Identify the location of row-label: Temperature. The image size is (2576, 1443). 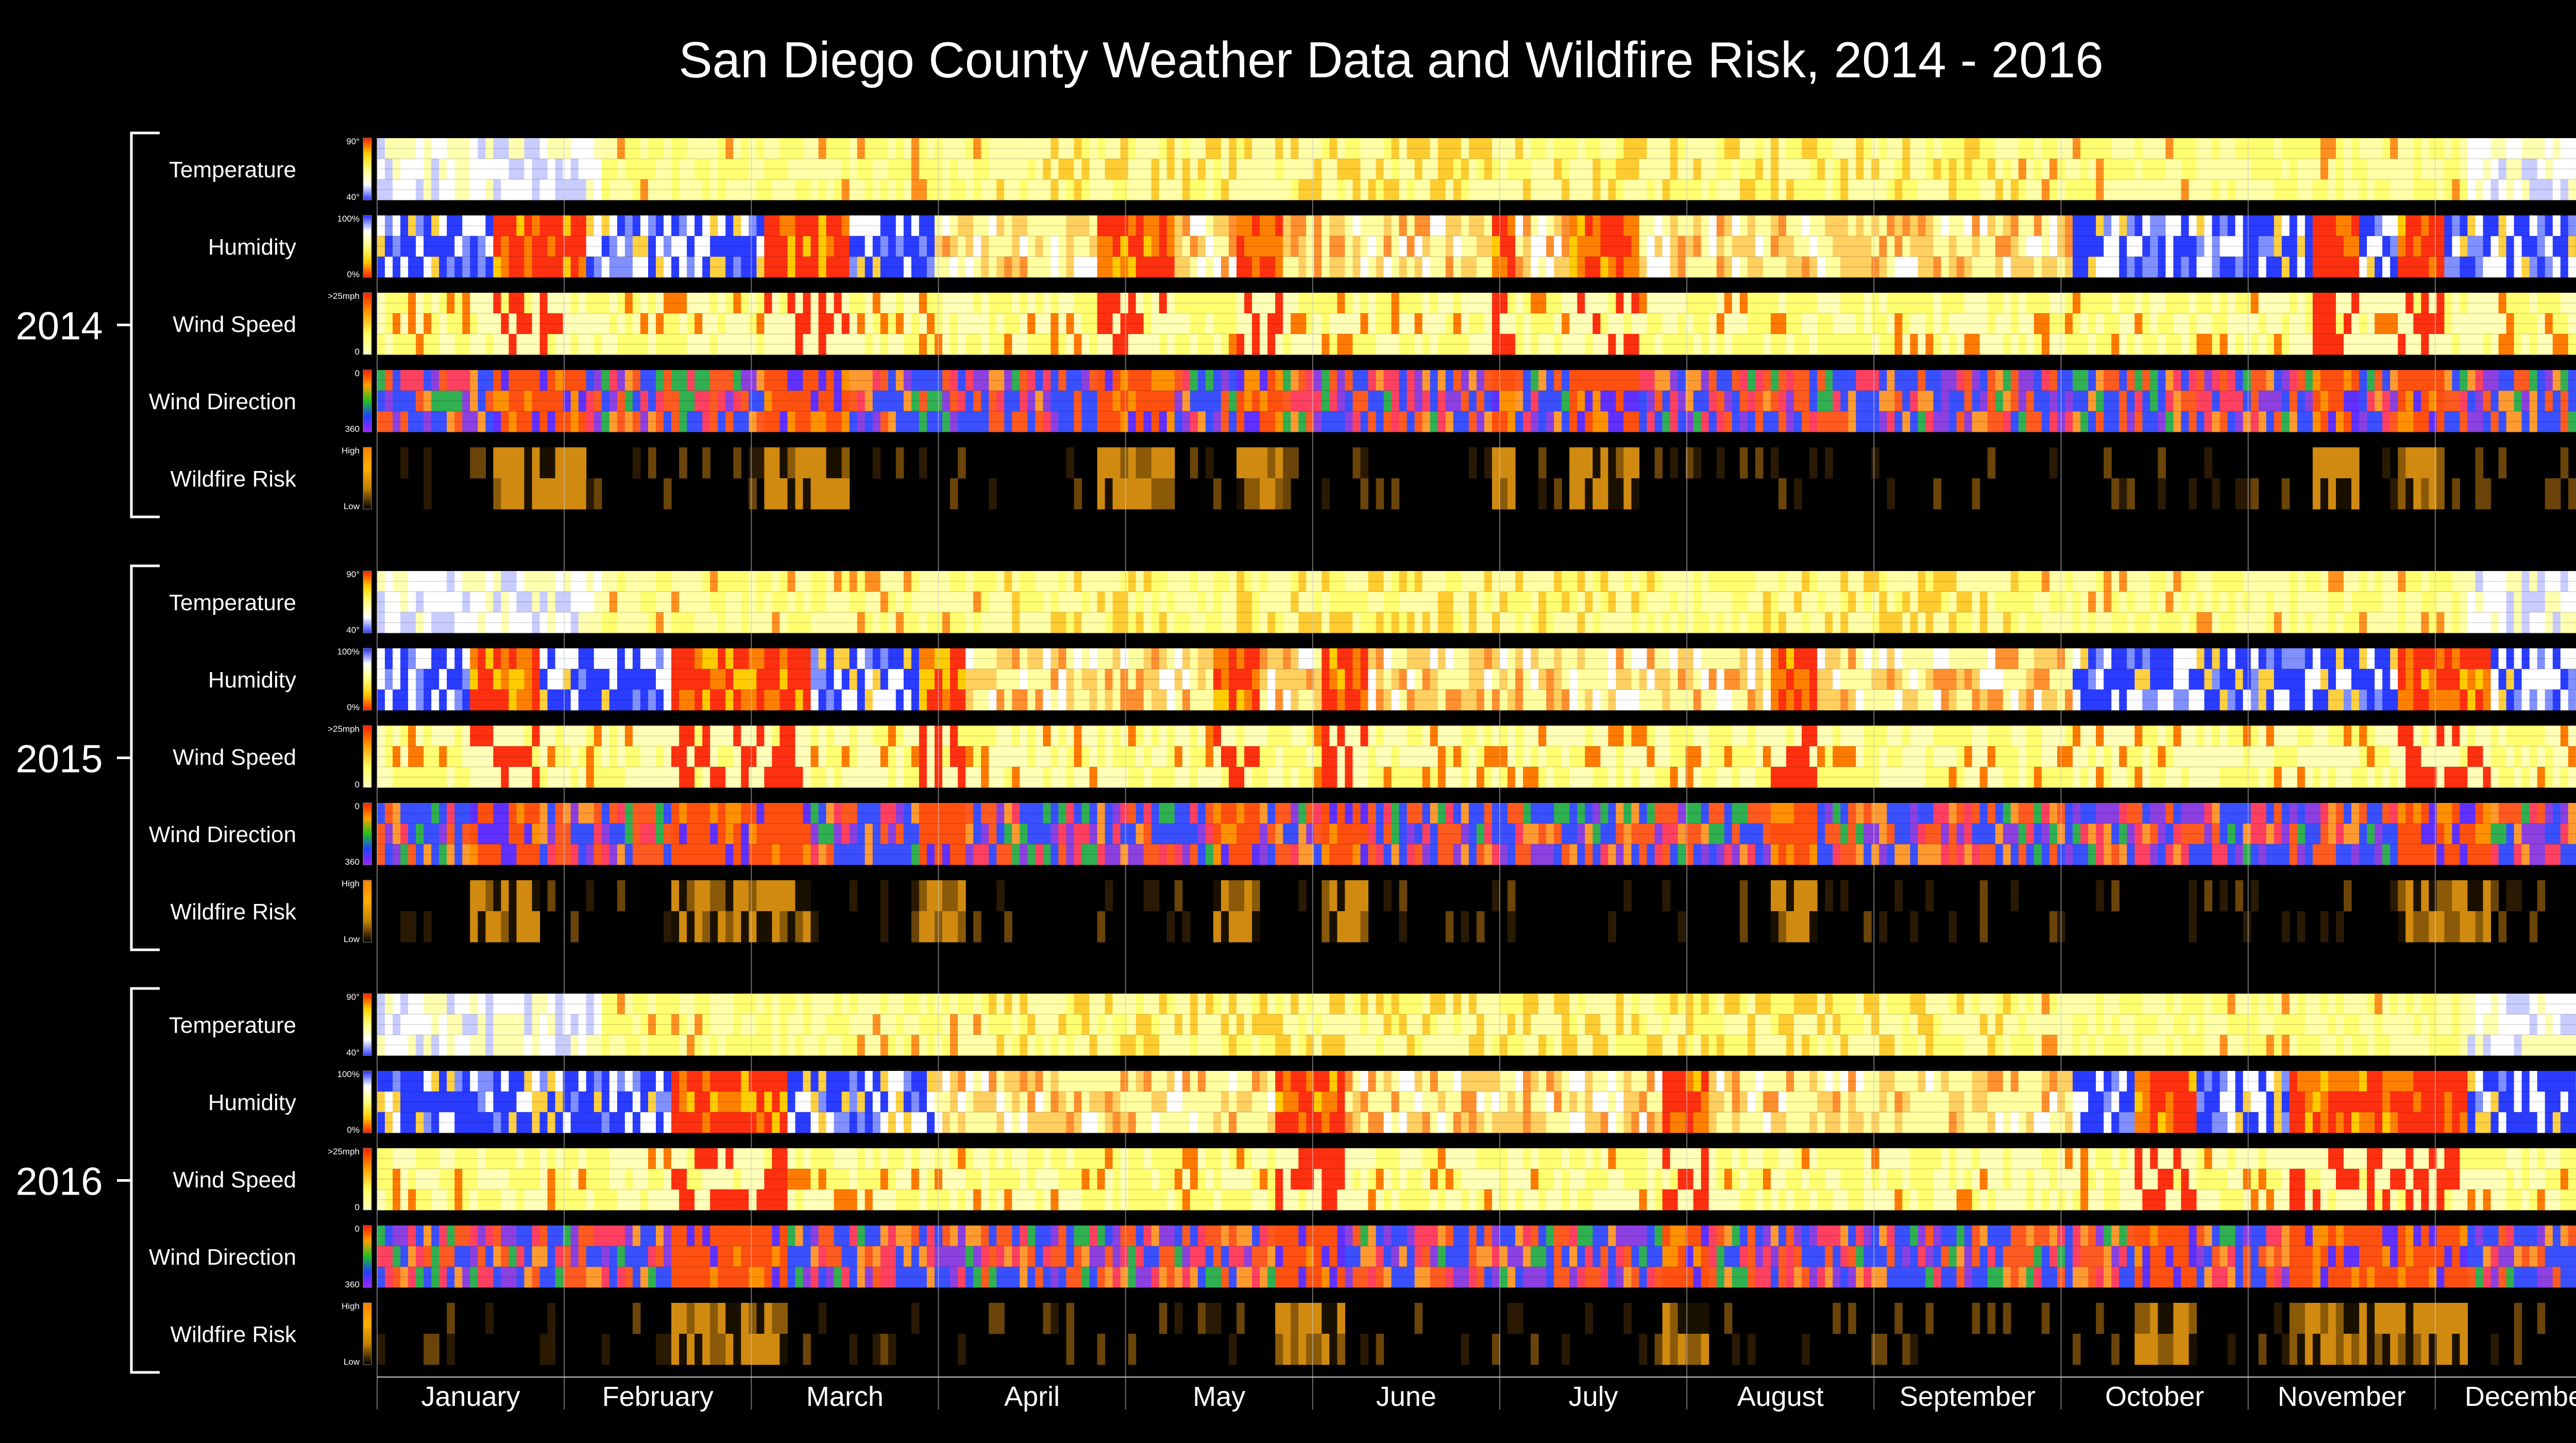
(232, 602).